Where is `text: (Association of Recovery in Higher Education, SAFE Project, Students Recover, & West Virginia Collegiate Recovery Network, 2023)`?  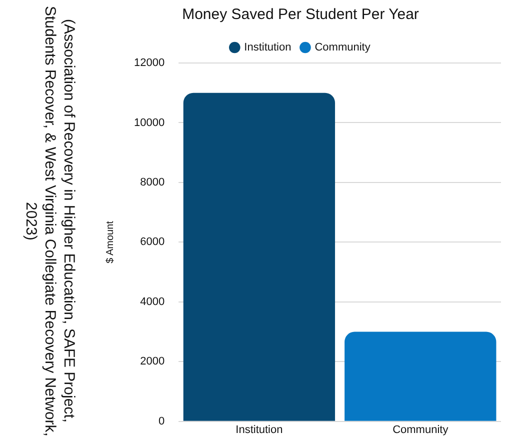 text: (Association of Recovery in Higher Education, SAFE Project, Students Recover, & West Virginia Collegiate Recovery Network, 2023) is located at coordinates (50, 221).